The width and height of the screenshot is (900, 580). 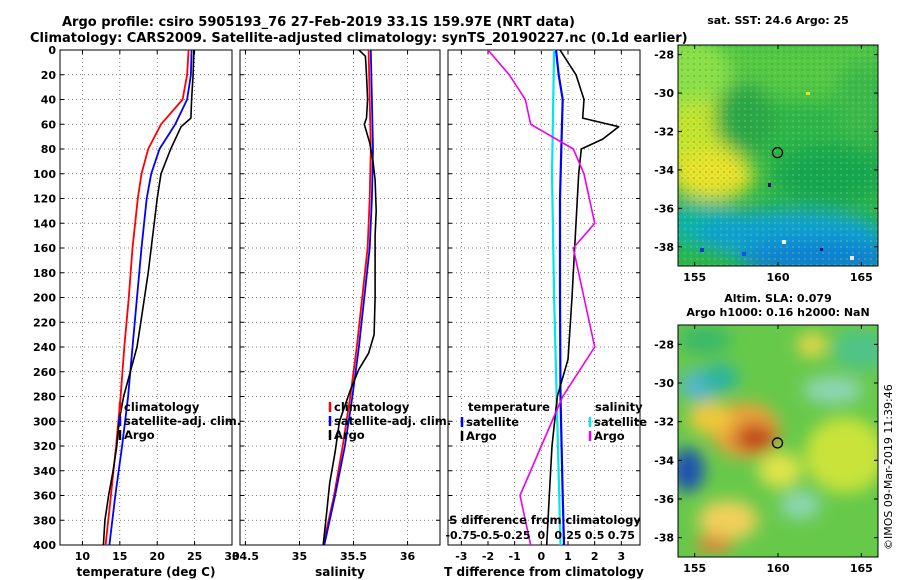 I want to click on temperature-xtick-label: 15, so click(x=119, y=556).